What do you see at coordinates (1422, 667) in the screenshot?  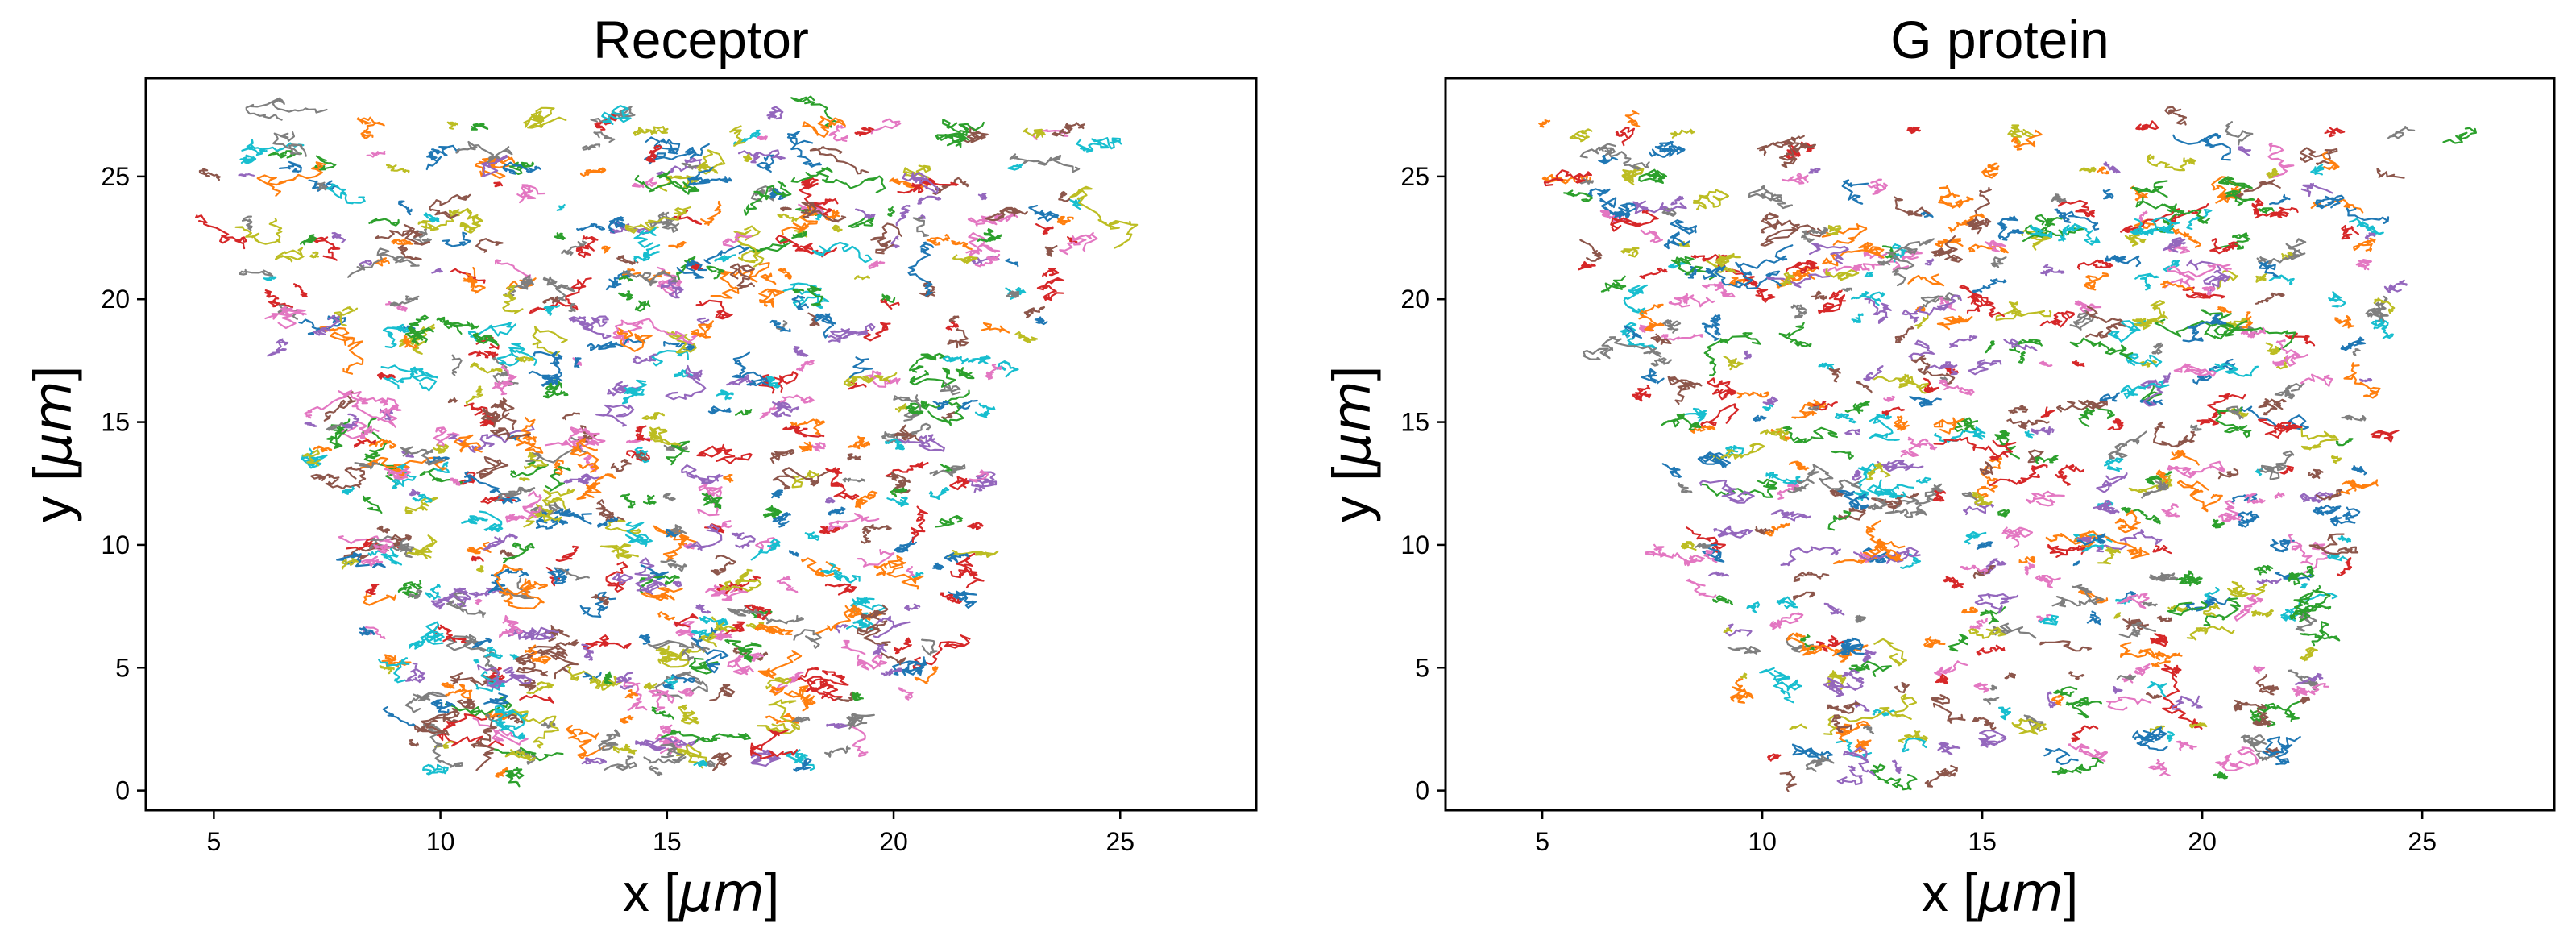 I see `y-tick-label: 5` at bounding box center [1422, 667].